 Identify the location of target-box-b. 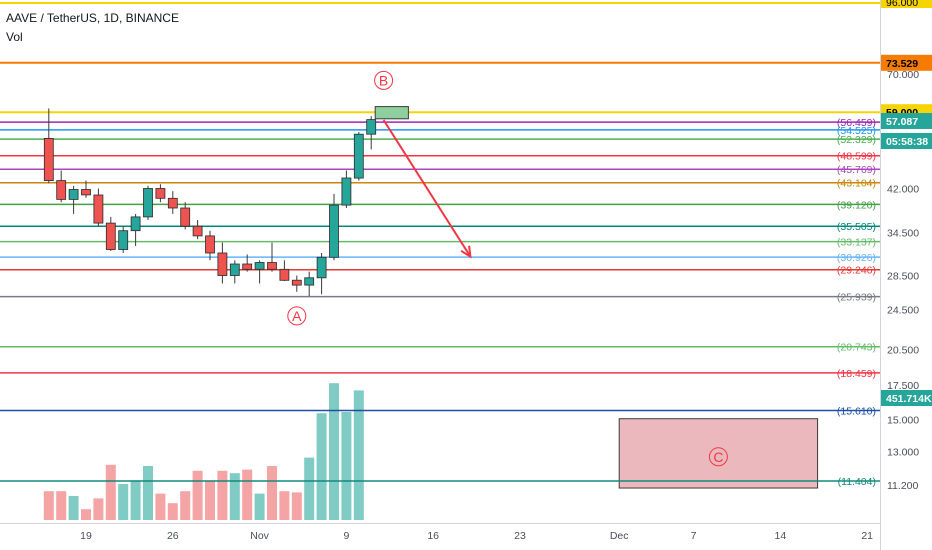
(391, 113).